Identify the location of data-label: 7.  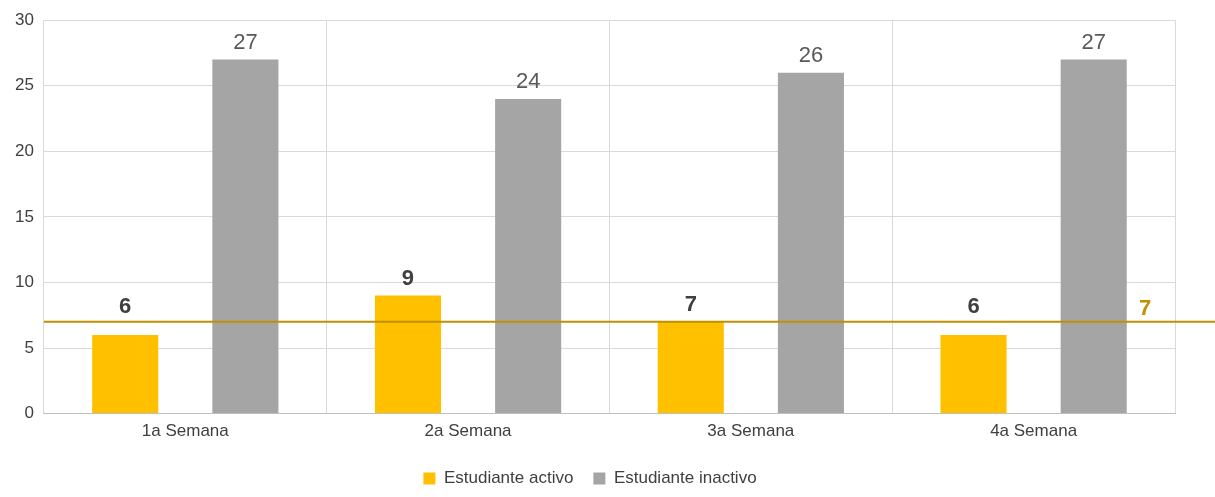
(690, 303).